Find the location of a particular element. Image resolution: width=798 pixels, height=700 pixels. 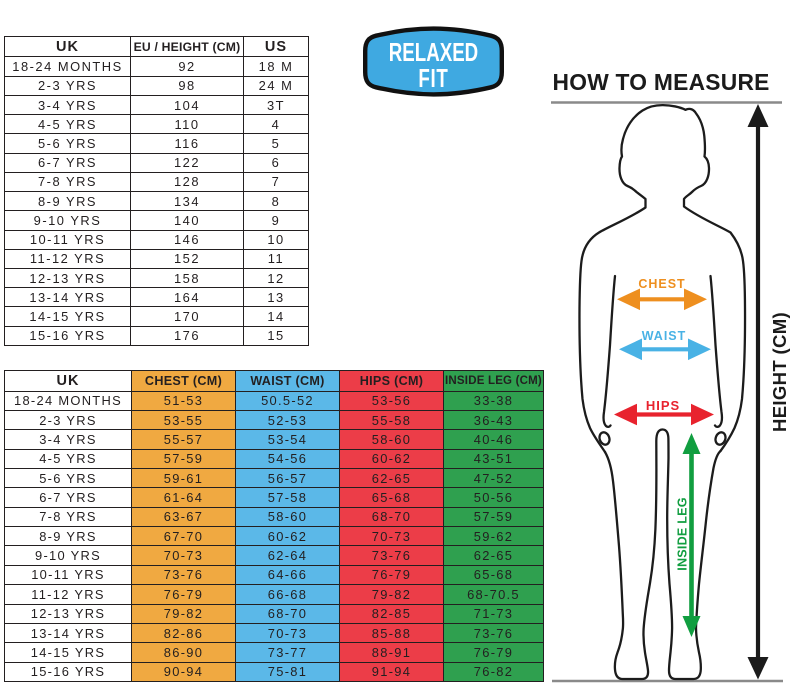

svg-text: HOW TO MEASURE is located at coordinates (661, 82).